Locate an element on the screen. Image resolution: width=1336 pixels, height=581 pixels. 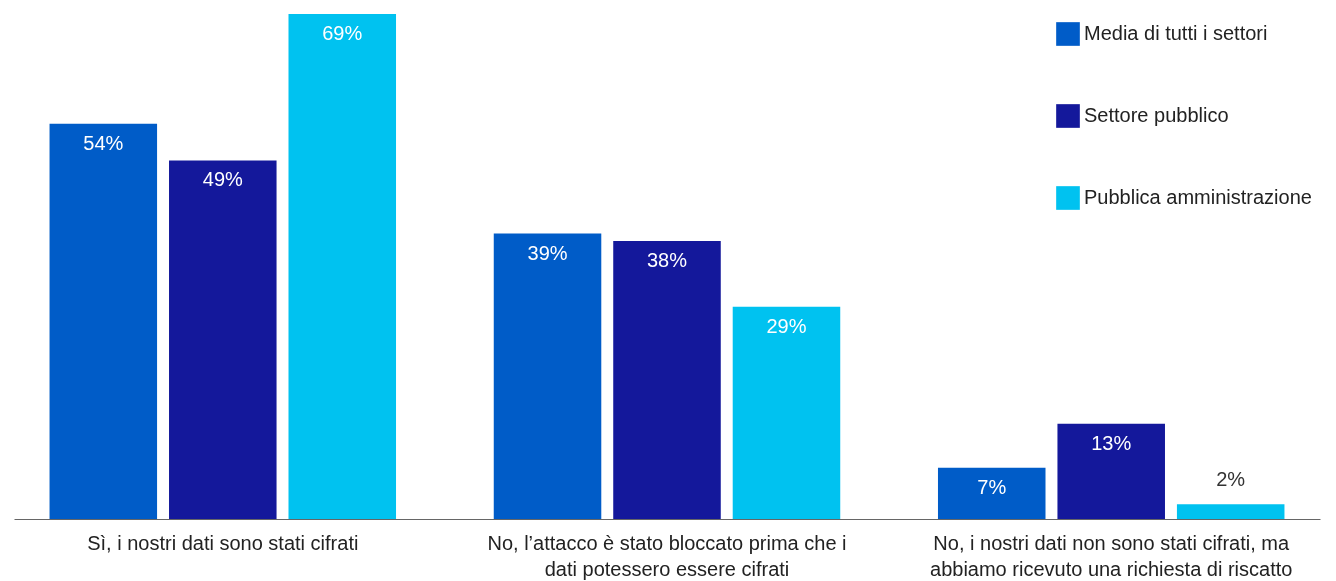
data-label: 2% is located at coordinates (1231, 479).